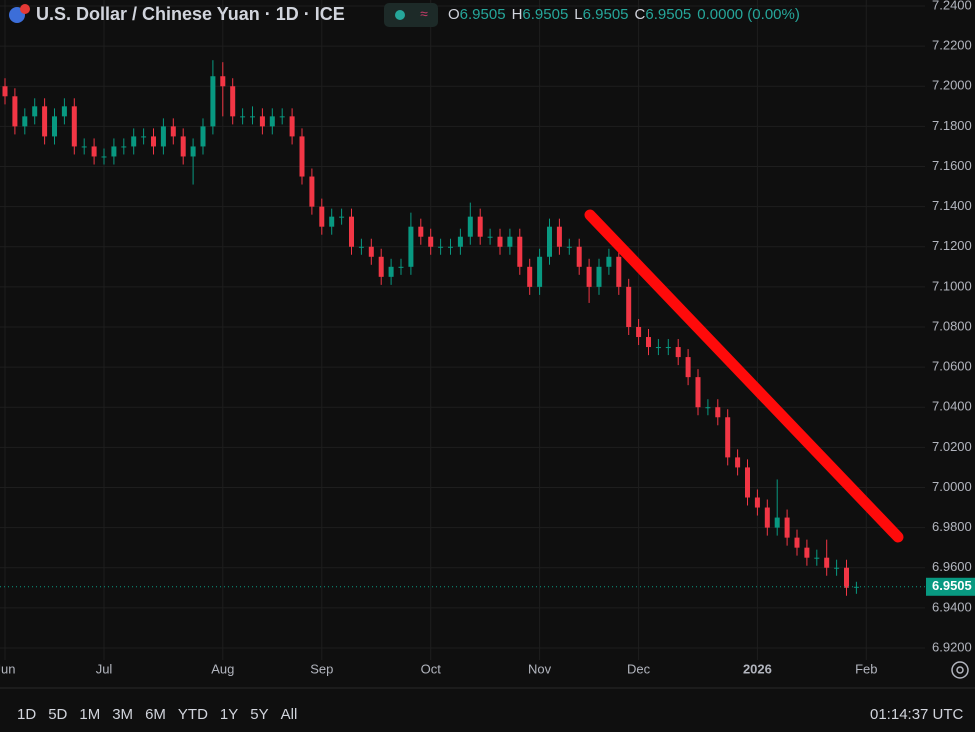  Describe the element at coordinates (952, 526) in the screenshot. I see `y-tick-label: 6.9800` at that location.